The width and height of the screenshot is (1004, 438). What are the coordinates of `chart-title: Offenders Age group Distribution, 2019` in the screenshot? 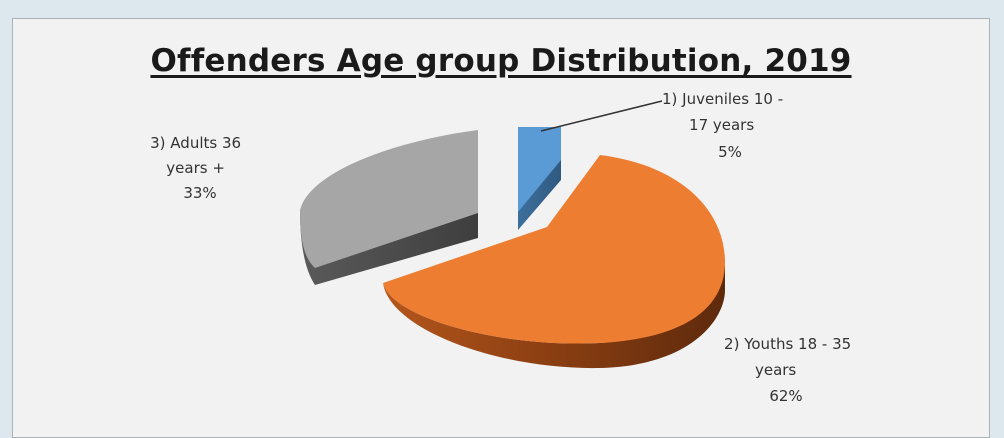 It's located at (501, 61).